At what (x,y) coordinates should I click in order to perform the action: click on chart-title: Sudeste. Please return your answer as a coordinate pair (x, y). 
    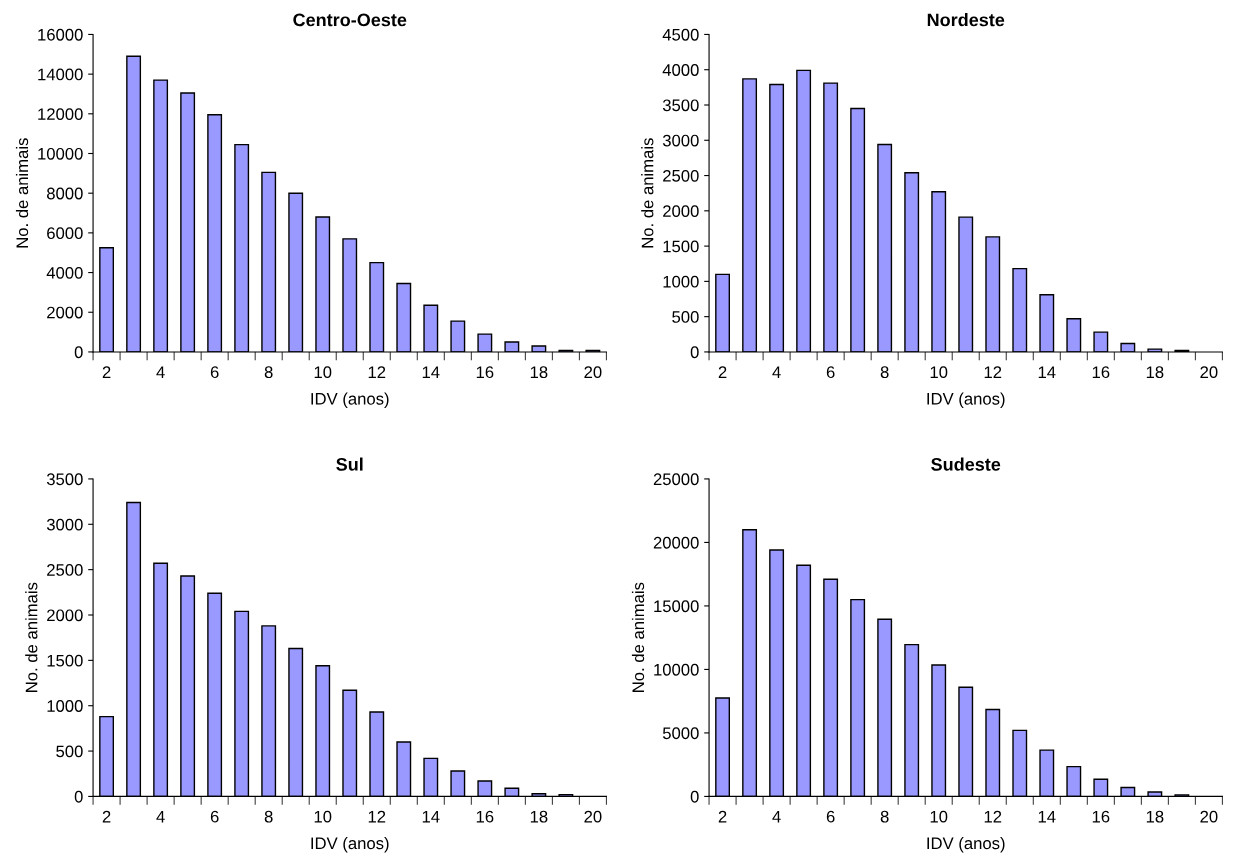
    Looking at the image, I should click on (966, 464).